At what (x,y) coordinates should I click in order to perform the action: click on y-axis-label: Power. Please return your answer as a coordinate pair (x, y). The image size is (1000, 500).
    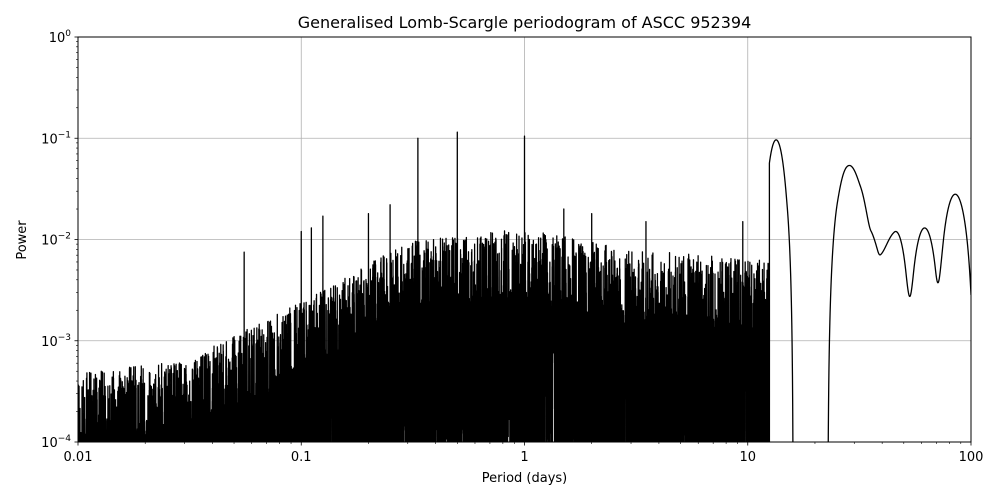
    Looking at the image, I should click on (22, 240).